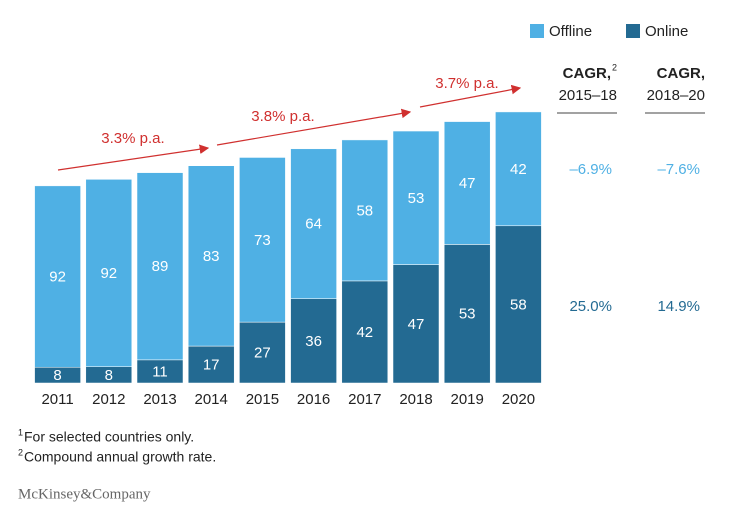 The height and width of the screenshot is (525, 734). What do you see at coordinates (614, 67) in the screenshot?
I see `cagr-note: 2` at bounding box center [614, 67].